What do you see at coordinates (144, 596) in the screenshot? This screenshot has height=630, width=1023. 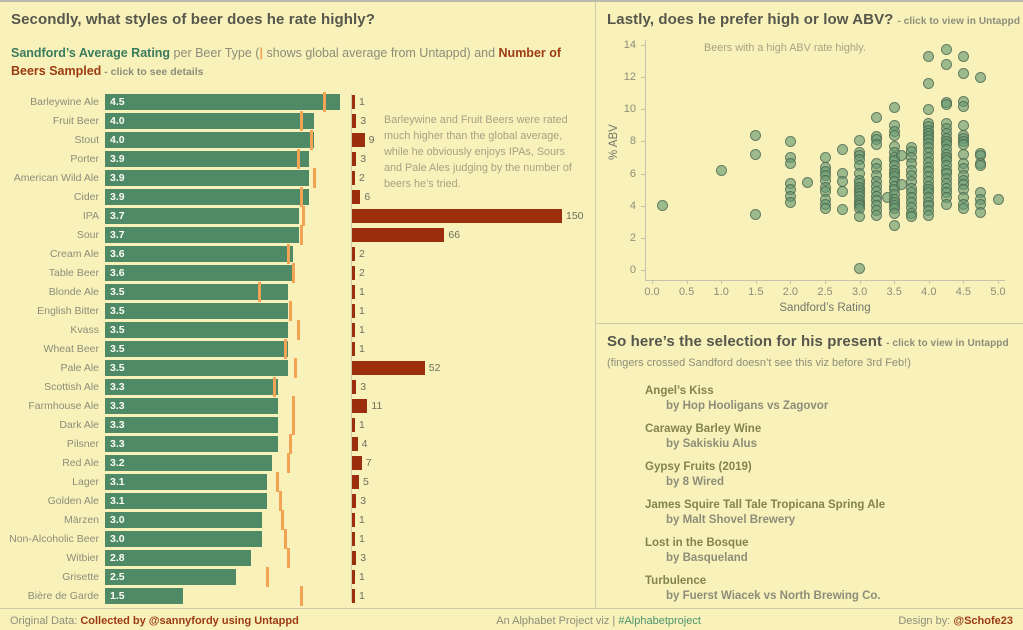 I see `rating-bar: 1.5` at bounding box center [144, 596].